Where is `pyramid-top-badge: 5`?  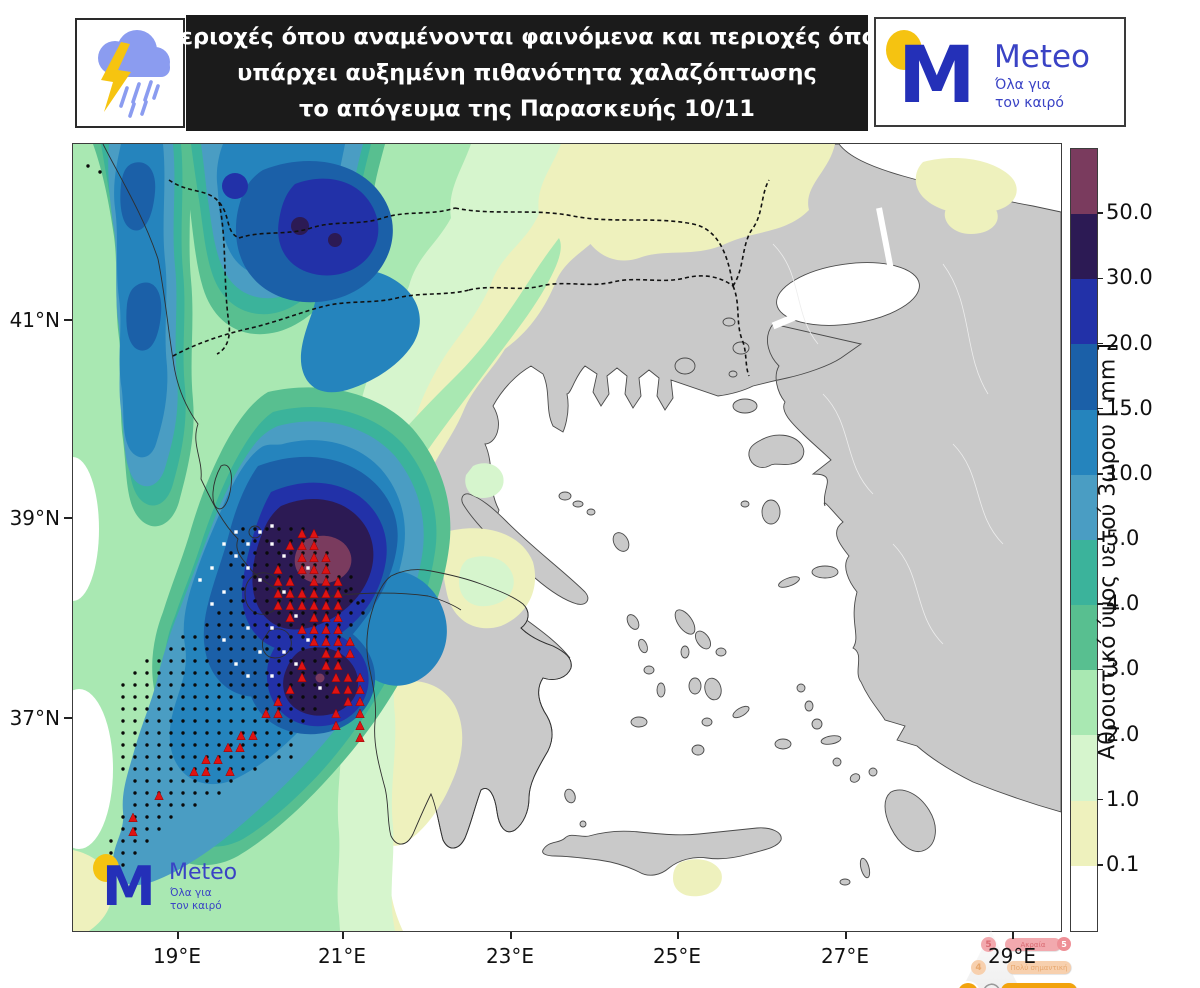
pyramid-top-badge: 5 is located at coordinates (1064, 944).